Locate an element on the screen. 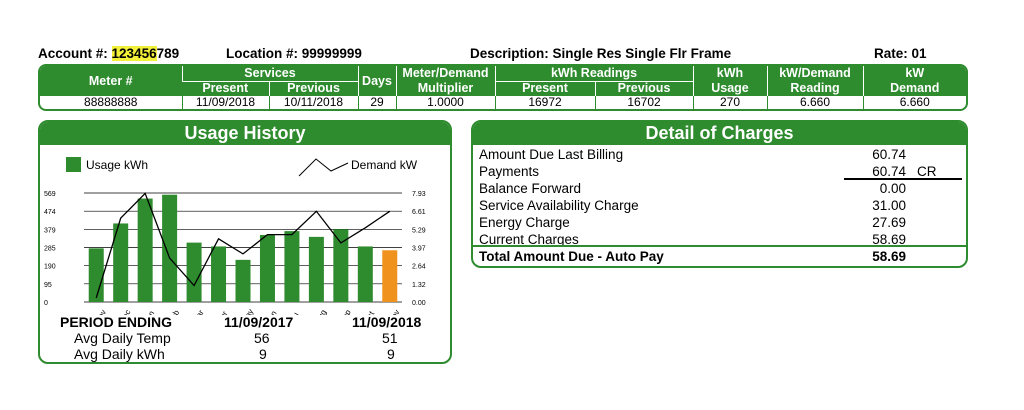 This screenshot has width=1024, height=410. total-amount: 58.69 is located at coordinates (889, 256).